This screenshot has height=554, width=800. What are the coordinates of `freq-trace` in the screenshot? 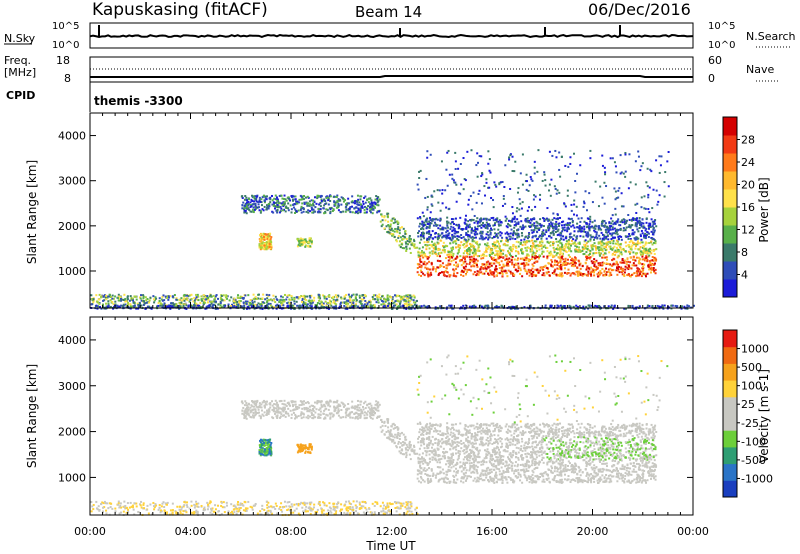 It's located at (391, 76).